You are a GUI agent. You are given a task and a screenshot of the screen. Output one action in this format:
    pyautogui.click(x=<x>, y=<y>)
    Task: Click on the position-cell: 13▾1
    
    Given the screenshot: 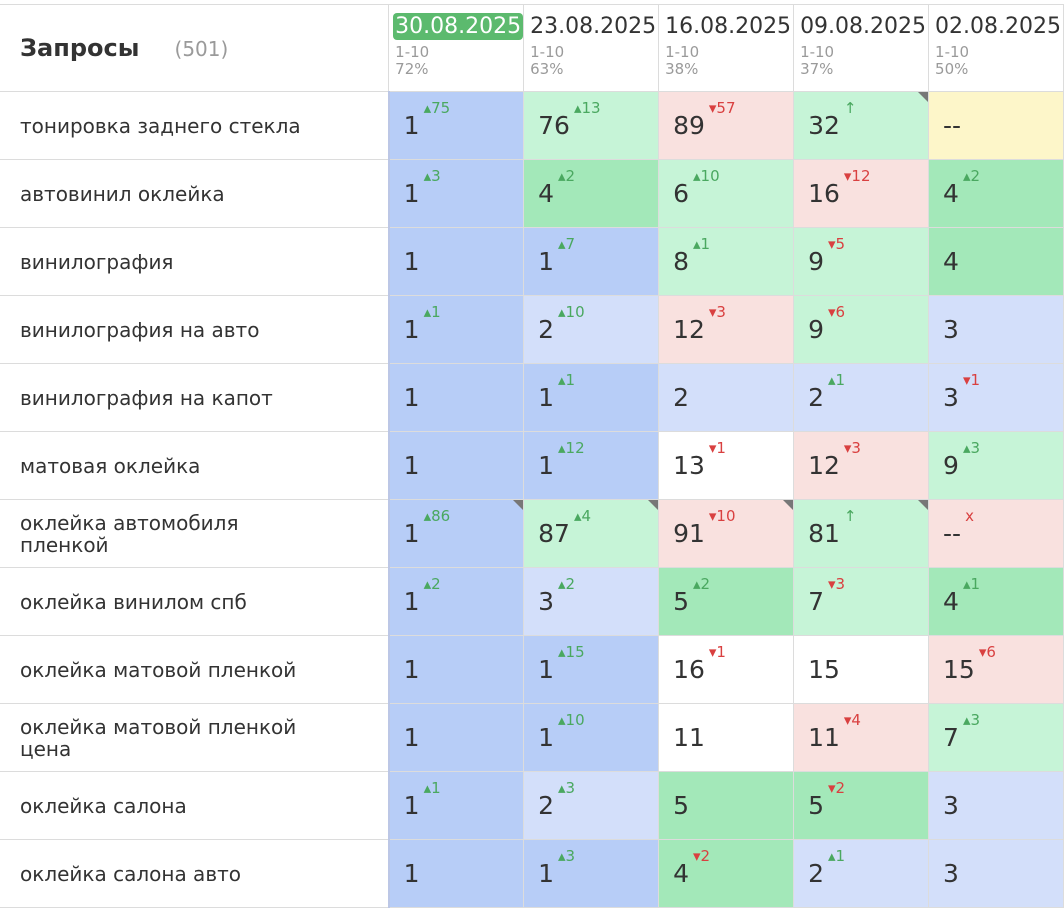 What is the action you would take?
    pyautogui.click(x=726, y=465)
    